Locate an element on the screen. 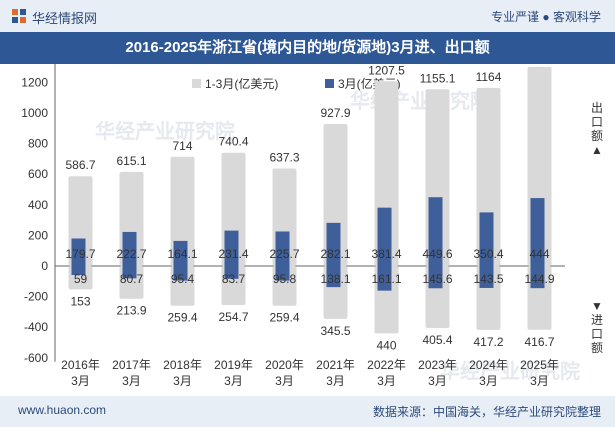  x-tick-label-year: 2020年 is located at coordinates (284, 365).